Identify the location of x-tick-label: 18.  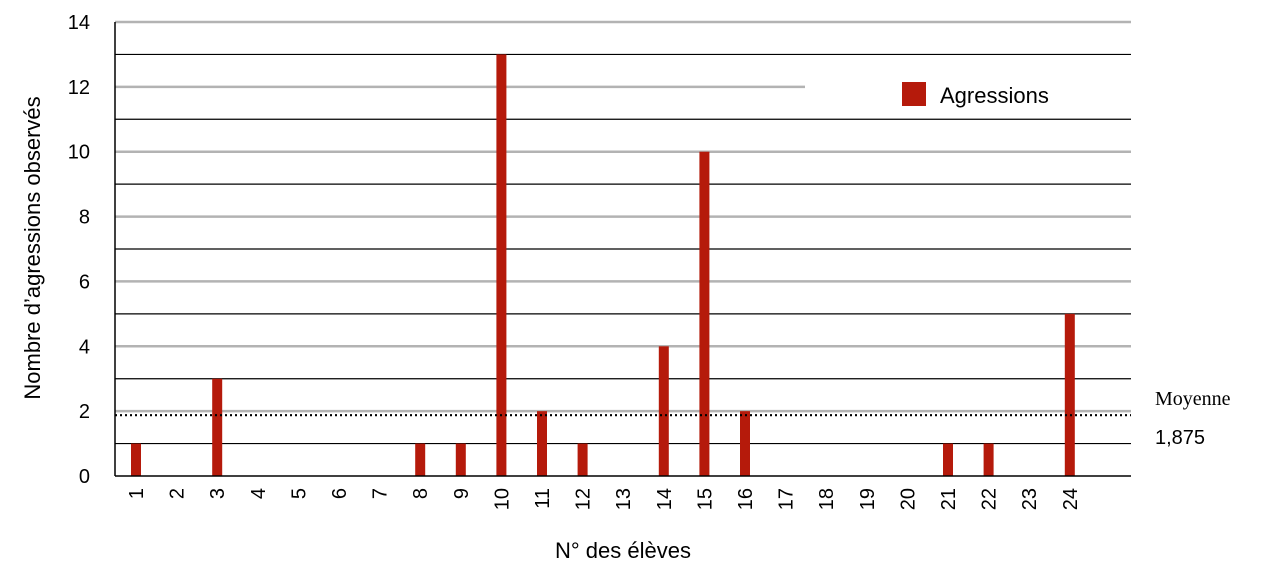
(827, 499).